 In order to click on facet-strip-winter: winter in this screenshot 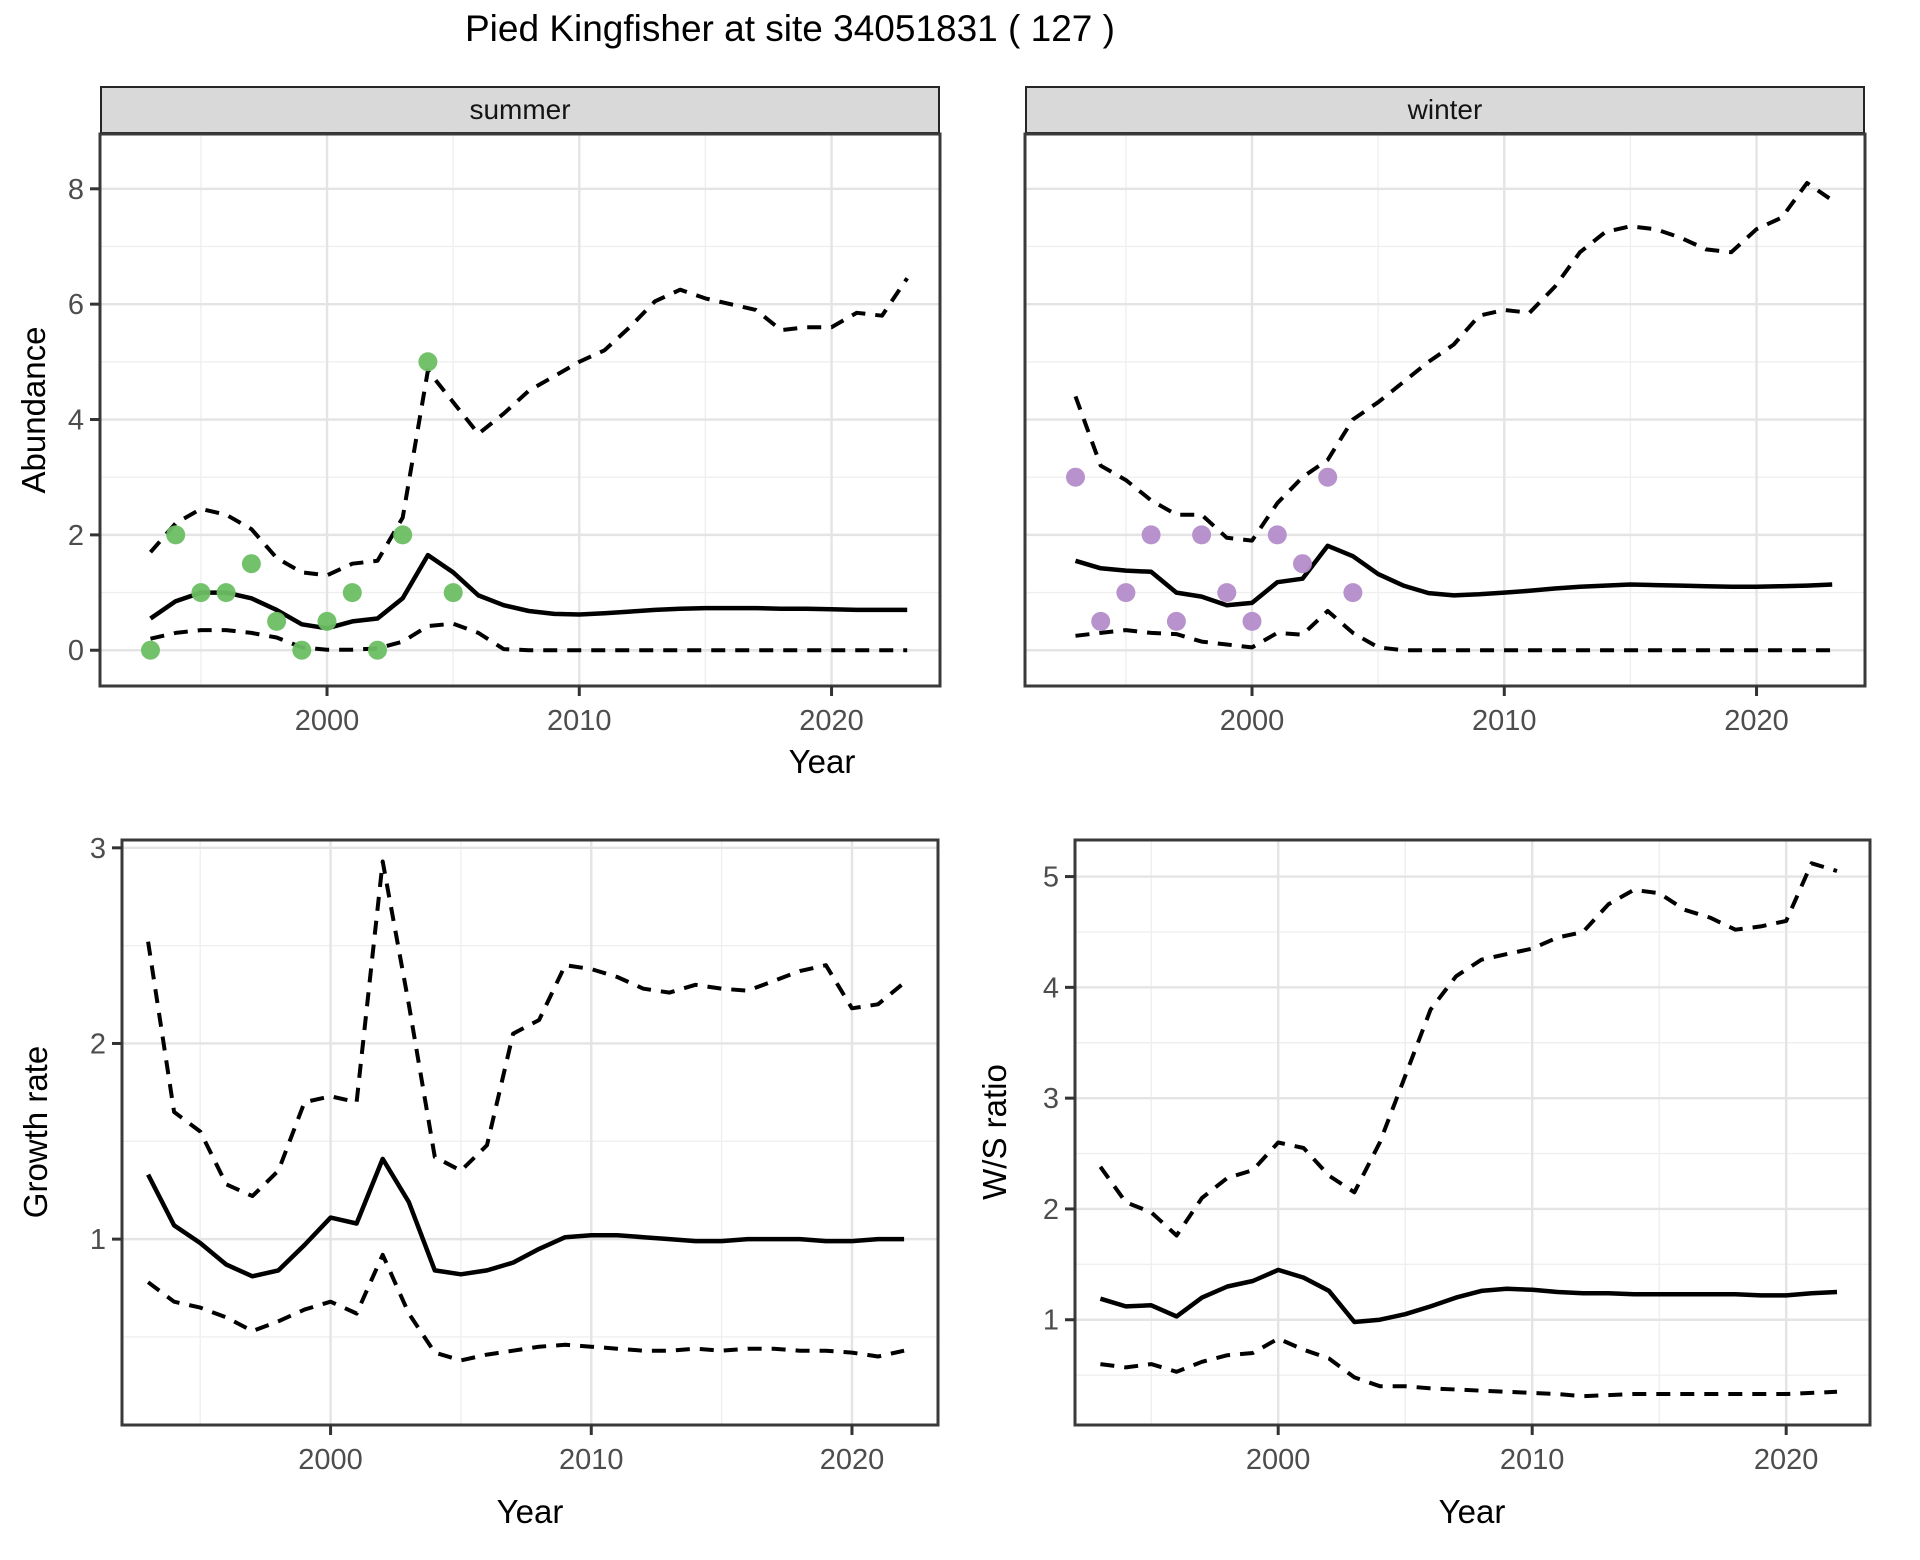, I will do `click(1445, 110)`.